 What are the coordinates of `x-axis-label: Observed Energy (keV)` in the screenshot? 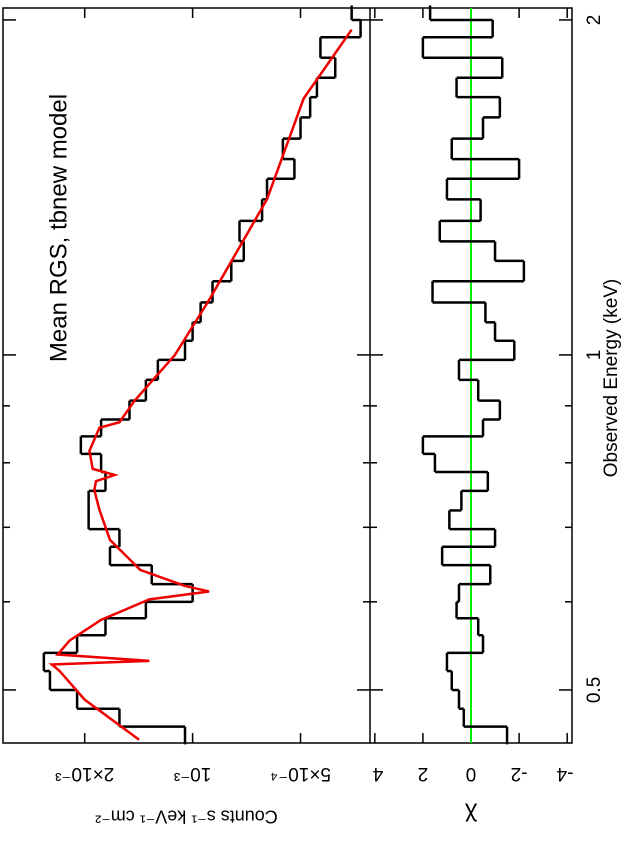 It's located at (611, 378).